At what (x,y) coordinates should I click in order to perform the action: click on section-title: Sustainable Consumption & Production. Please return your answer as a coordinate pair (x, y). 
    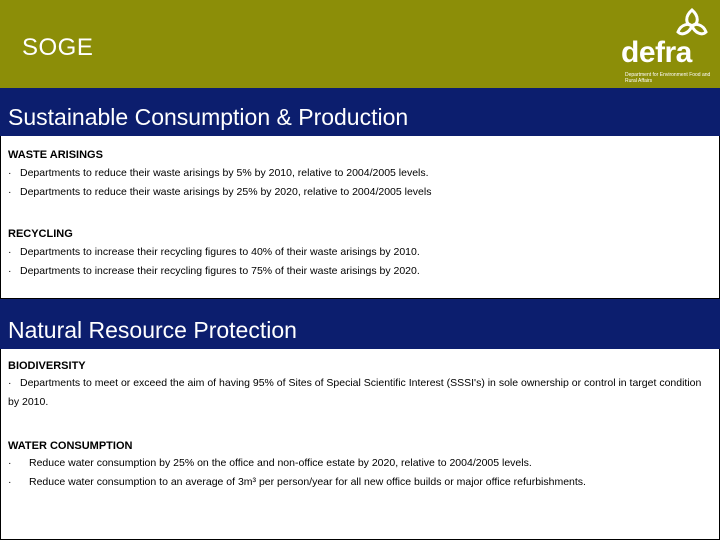
    Looking at the image, I should click on (208, 117).